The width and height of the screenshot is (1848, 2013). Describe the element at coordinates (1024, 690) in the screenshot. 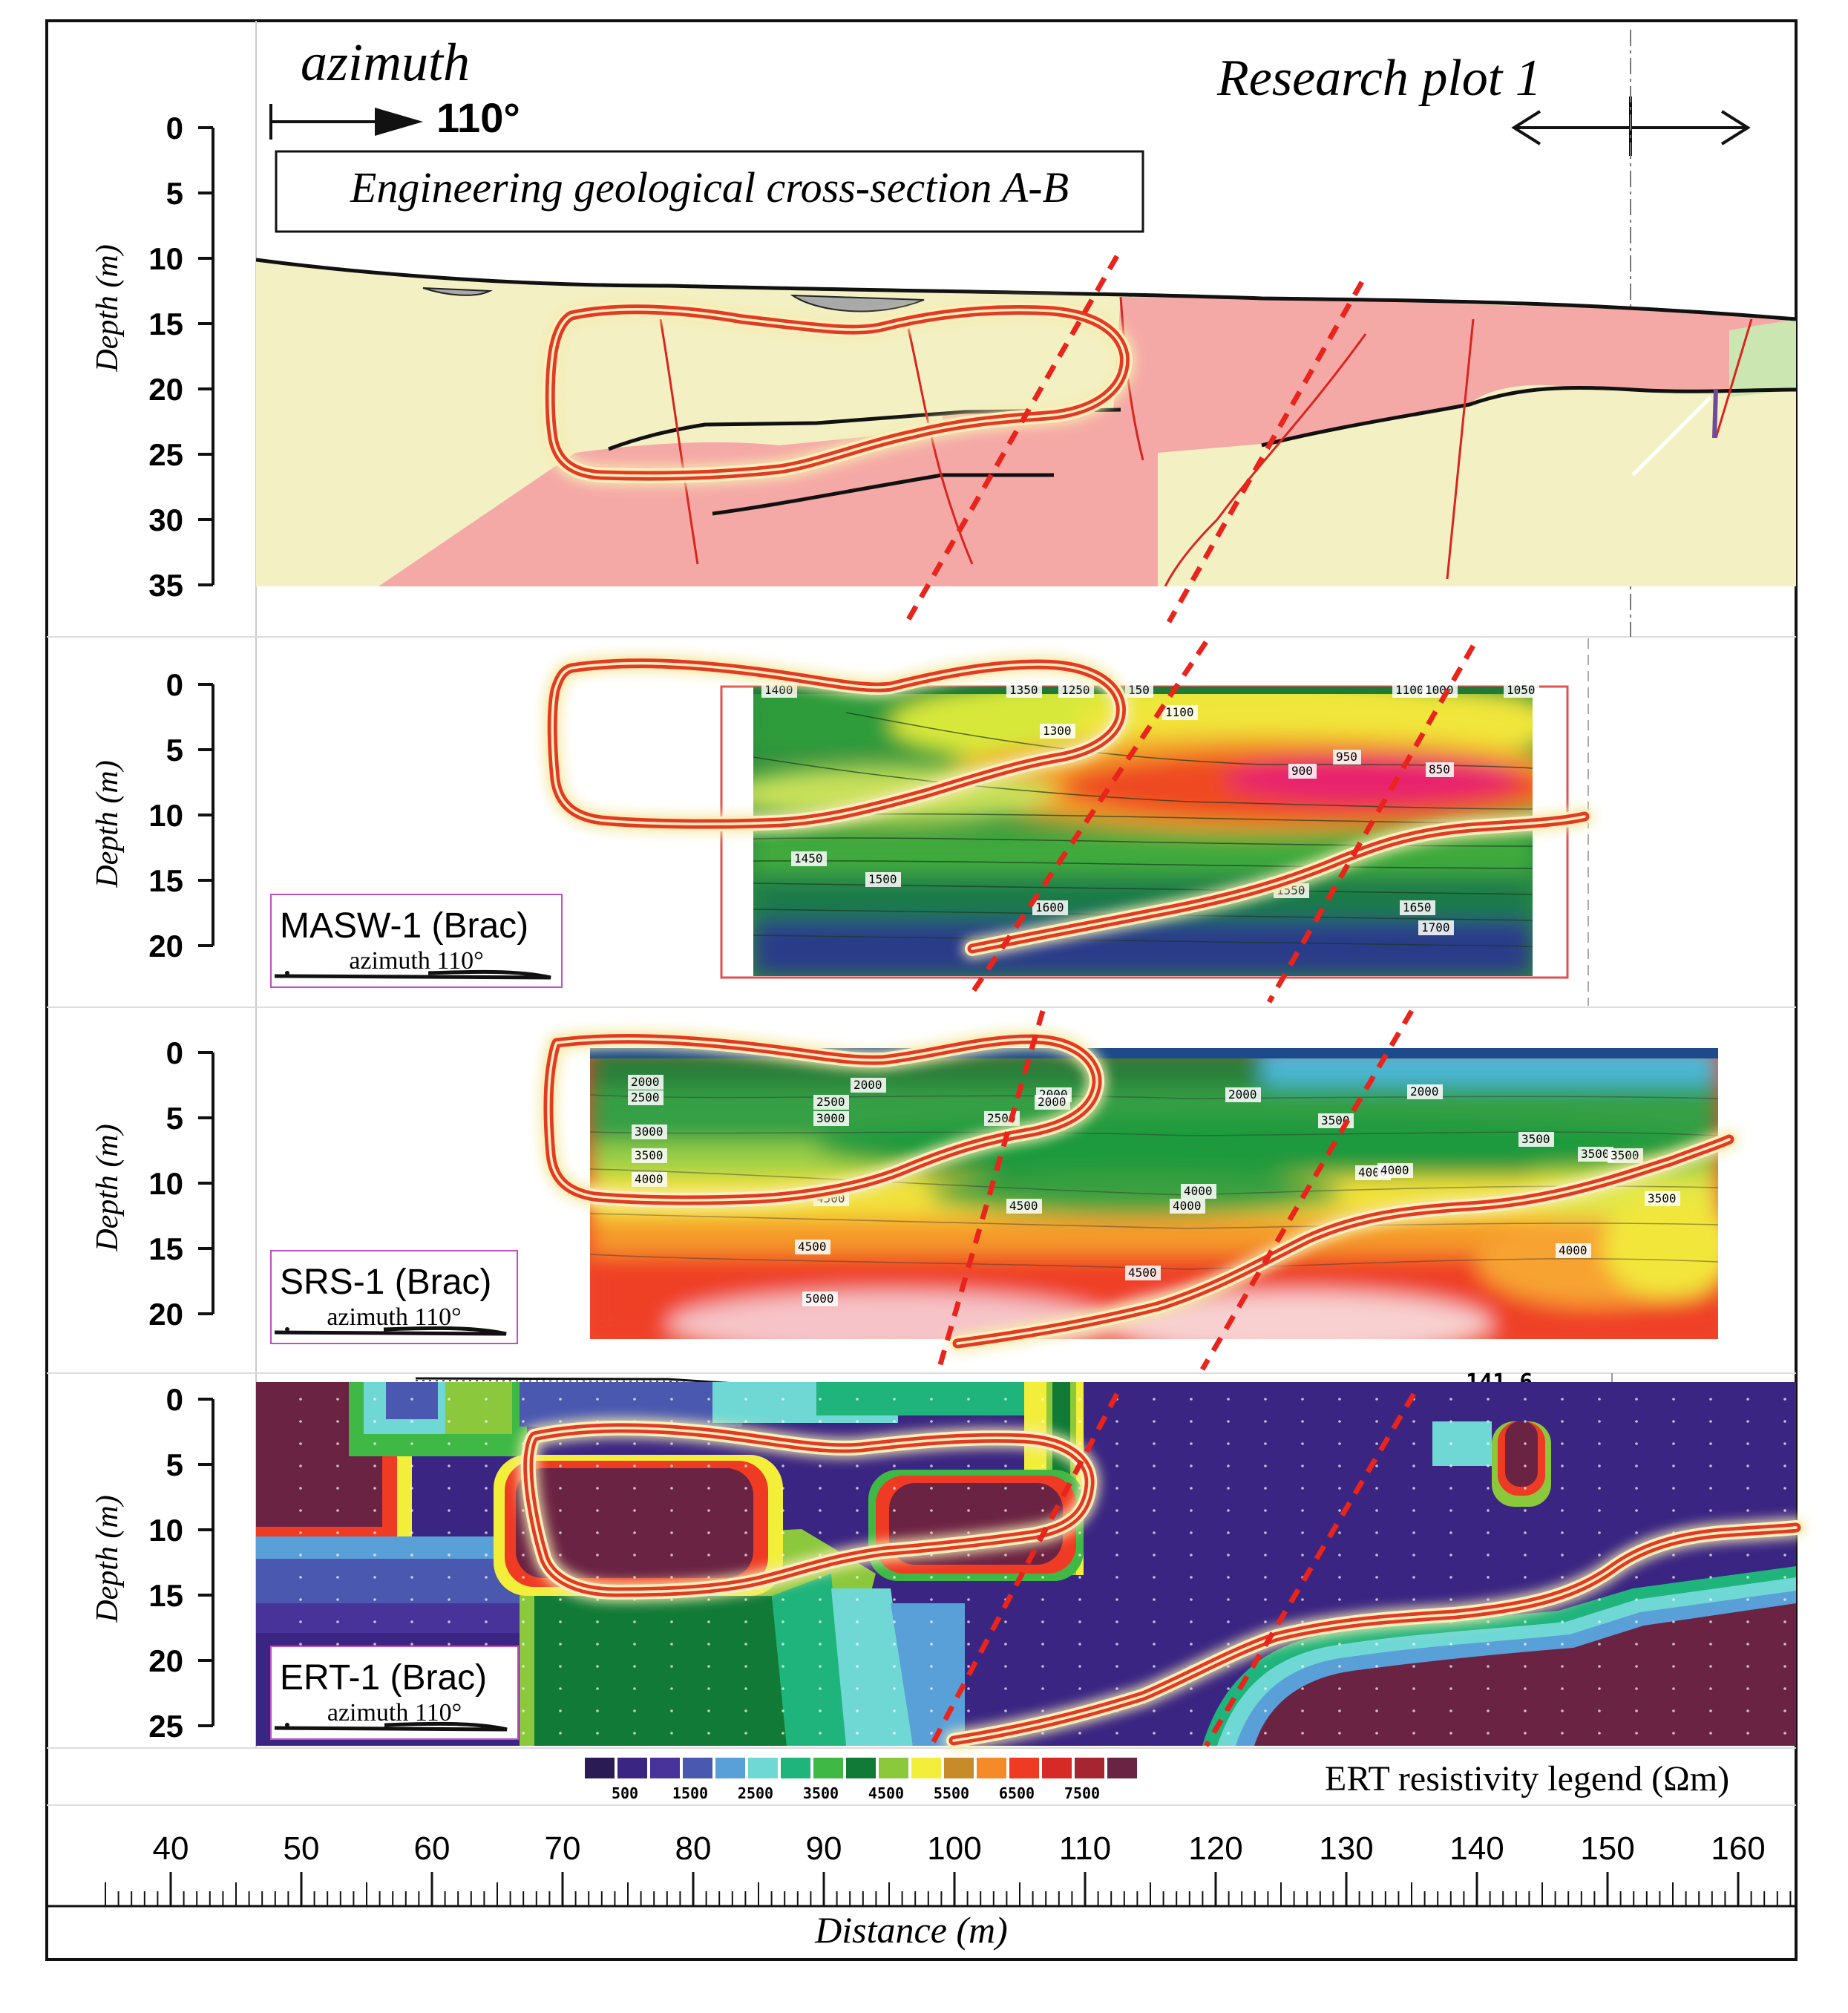

I see `contour-label: 1350` at that location.